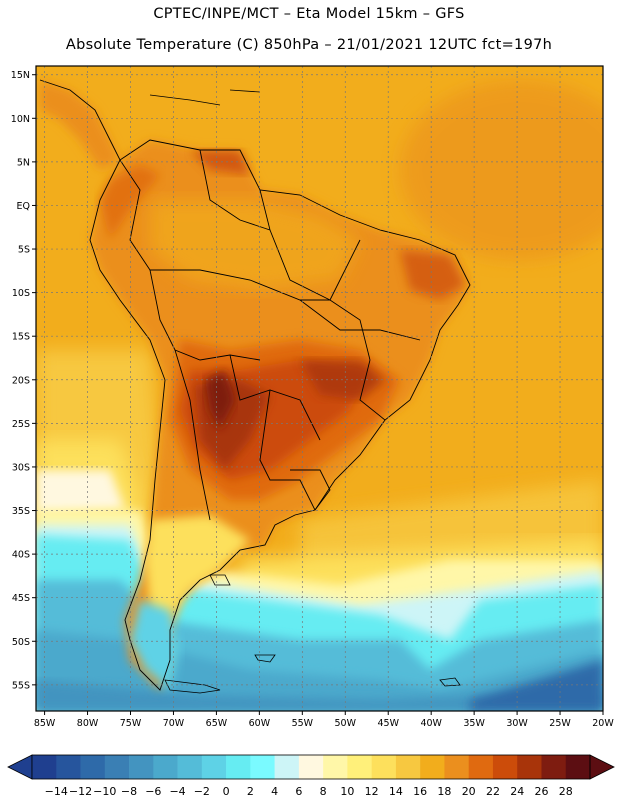  What do you see at coordinates (217, 723) in the screenshot?
I see `longitude-tick-label: 65W` at bounding box center [217, 723].